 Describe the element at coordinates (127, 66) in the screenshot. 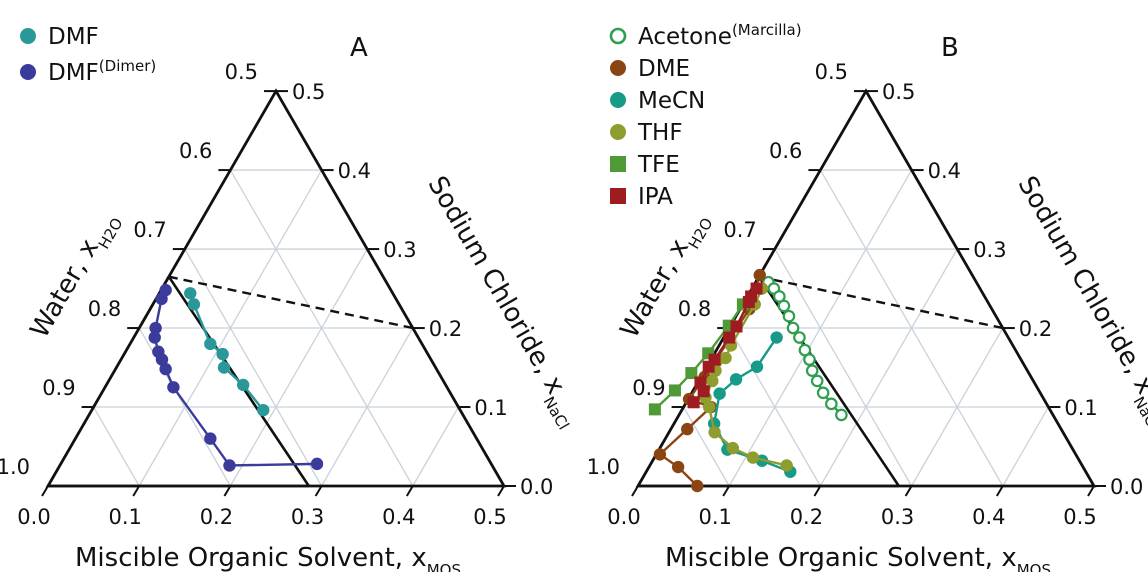

I see `legend-label-superscript: (Dimer)` at that location.